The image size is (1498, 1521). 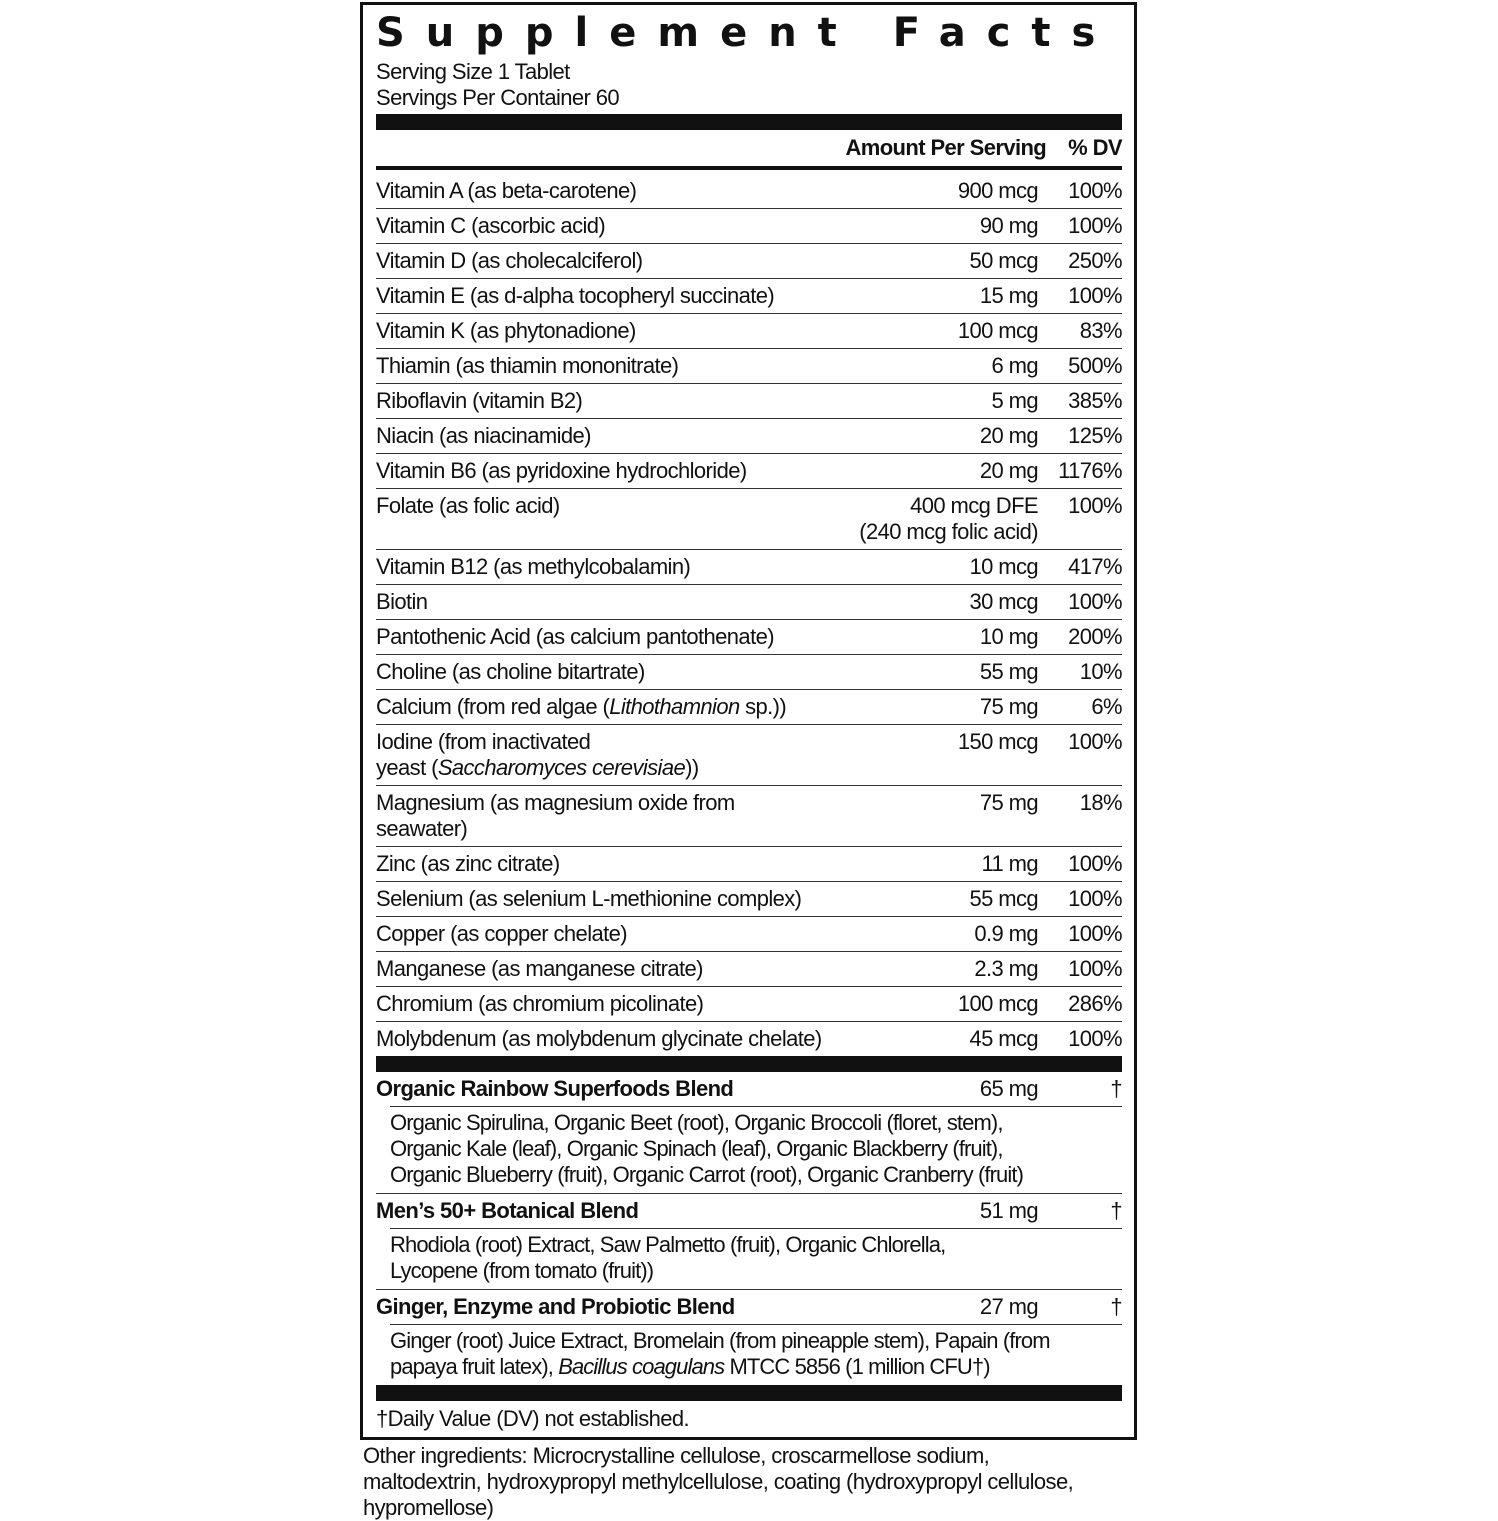 I want to click on text-segment: Chromium (as chromium picolinate), so click(x=540, y=1003).